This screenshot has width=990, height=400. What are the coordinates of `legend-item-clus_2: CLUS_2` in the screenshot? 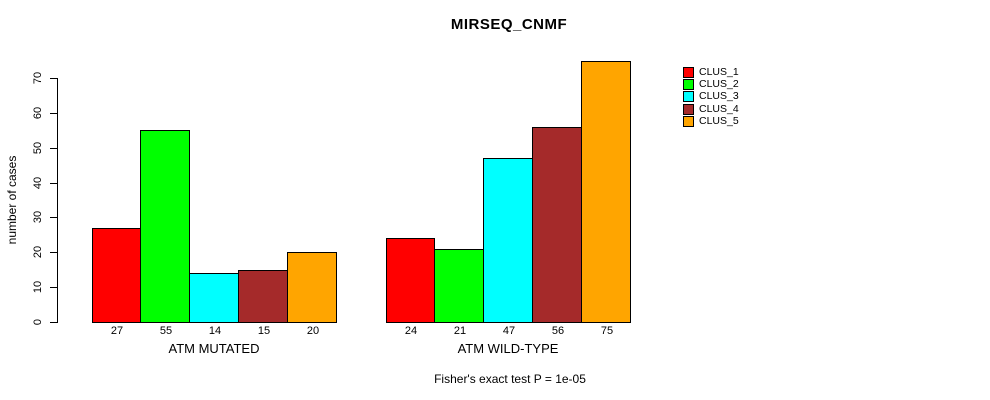 It's located at (711, 84).